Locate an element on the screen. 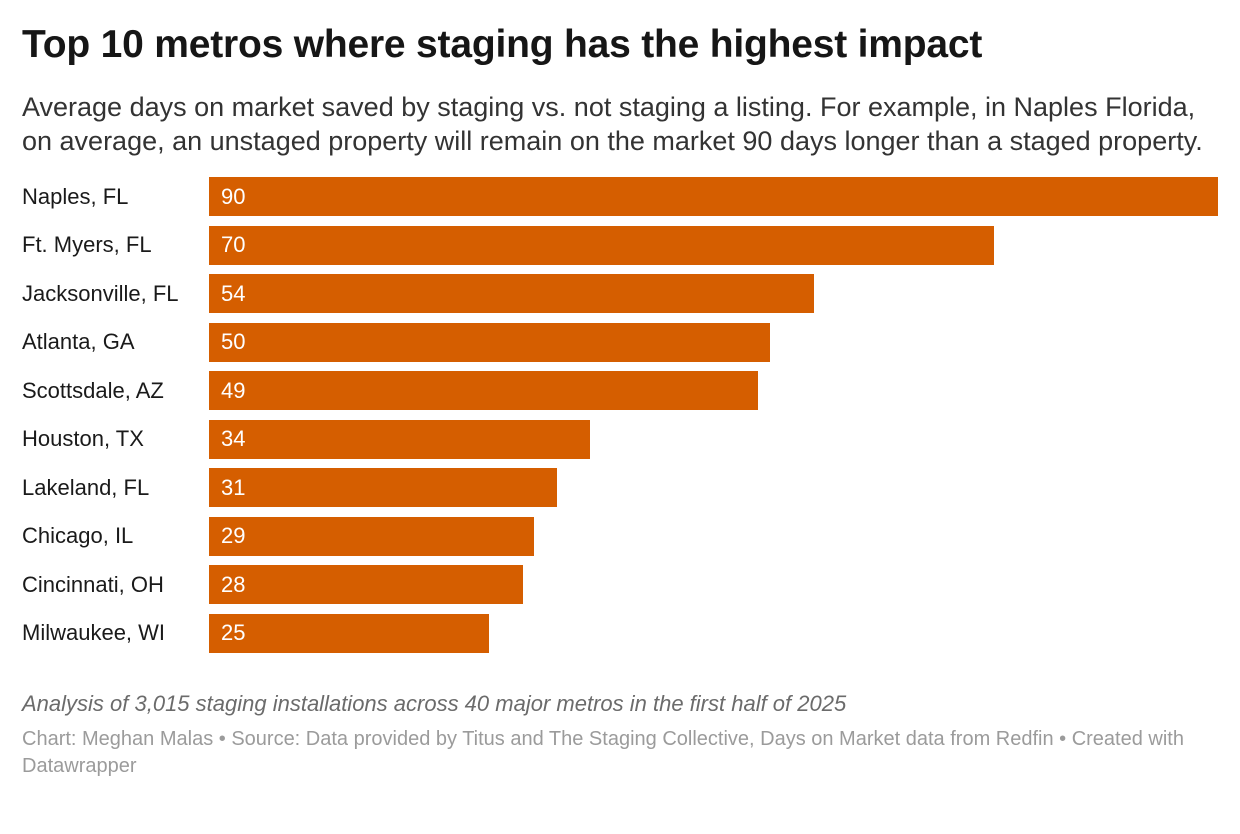  bar-row: Naples, FL 90 is located at coordinates (620, 196).